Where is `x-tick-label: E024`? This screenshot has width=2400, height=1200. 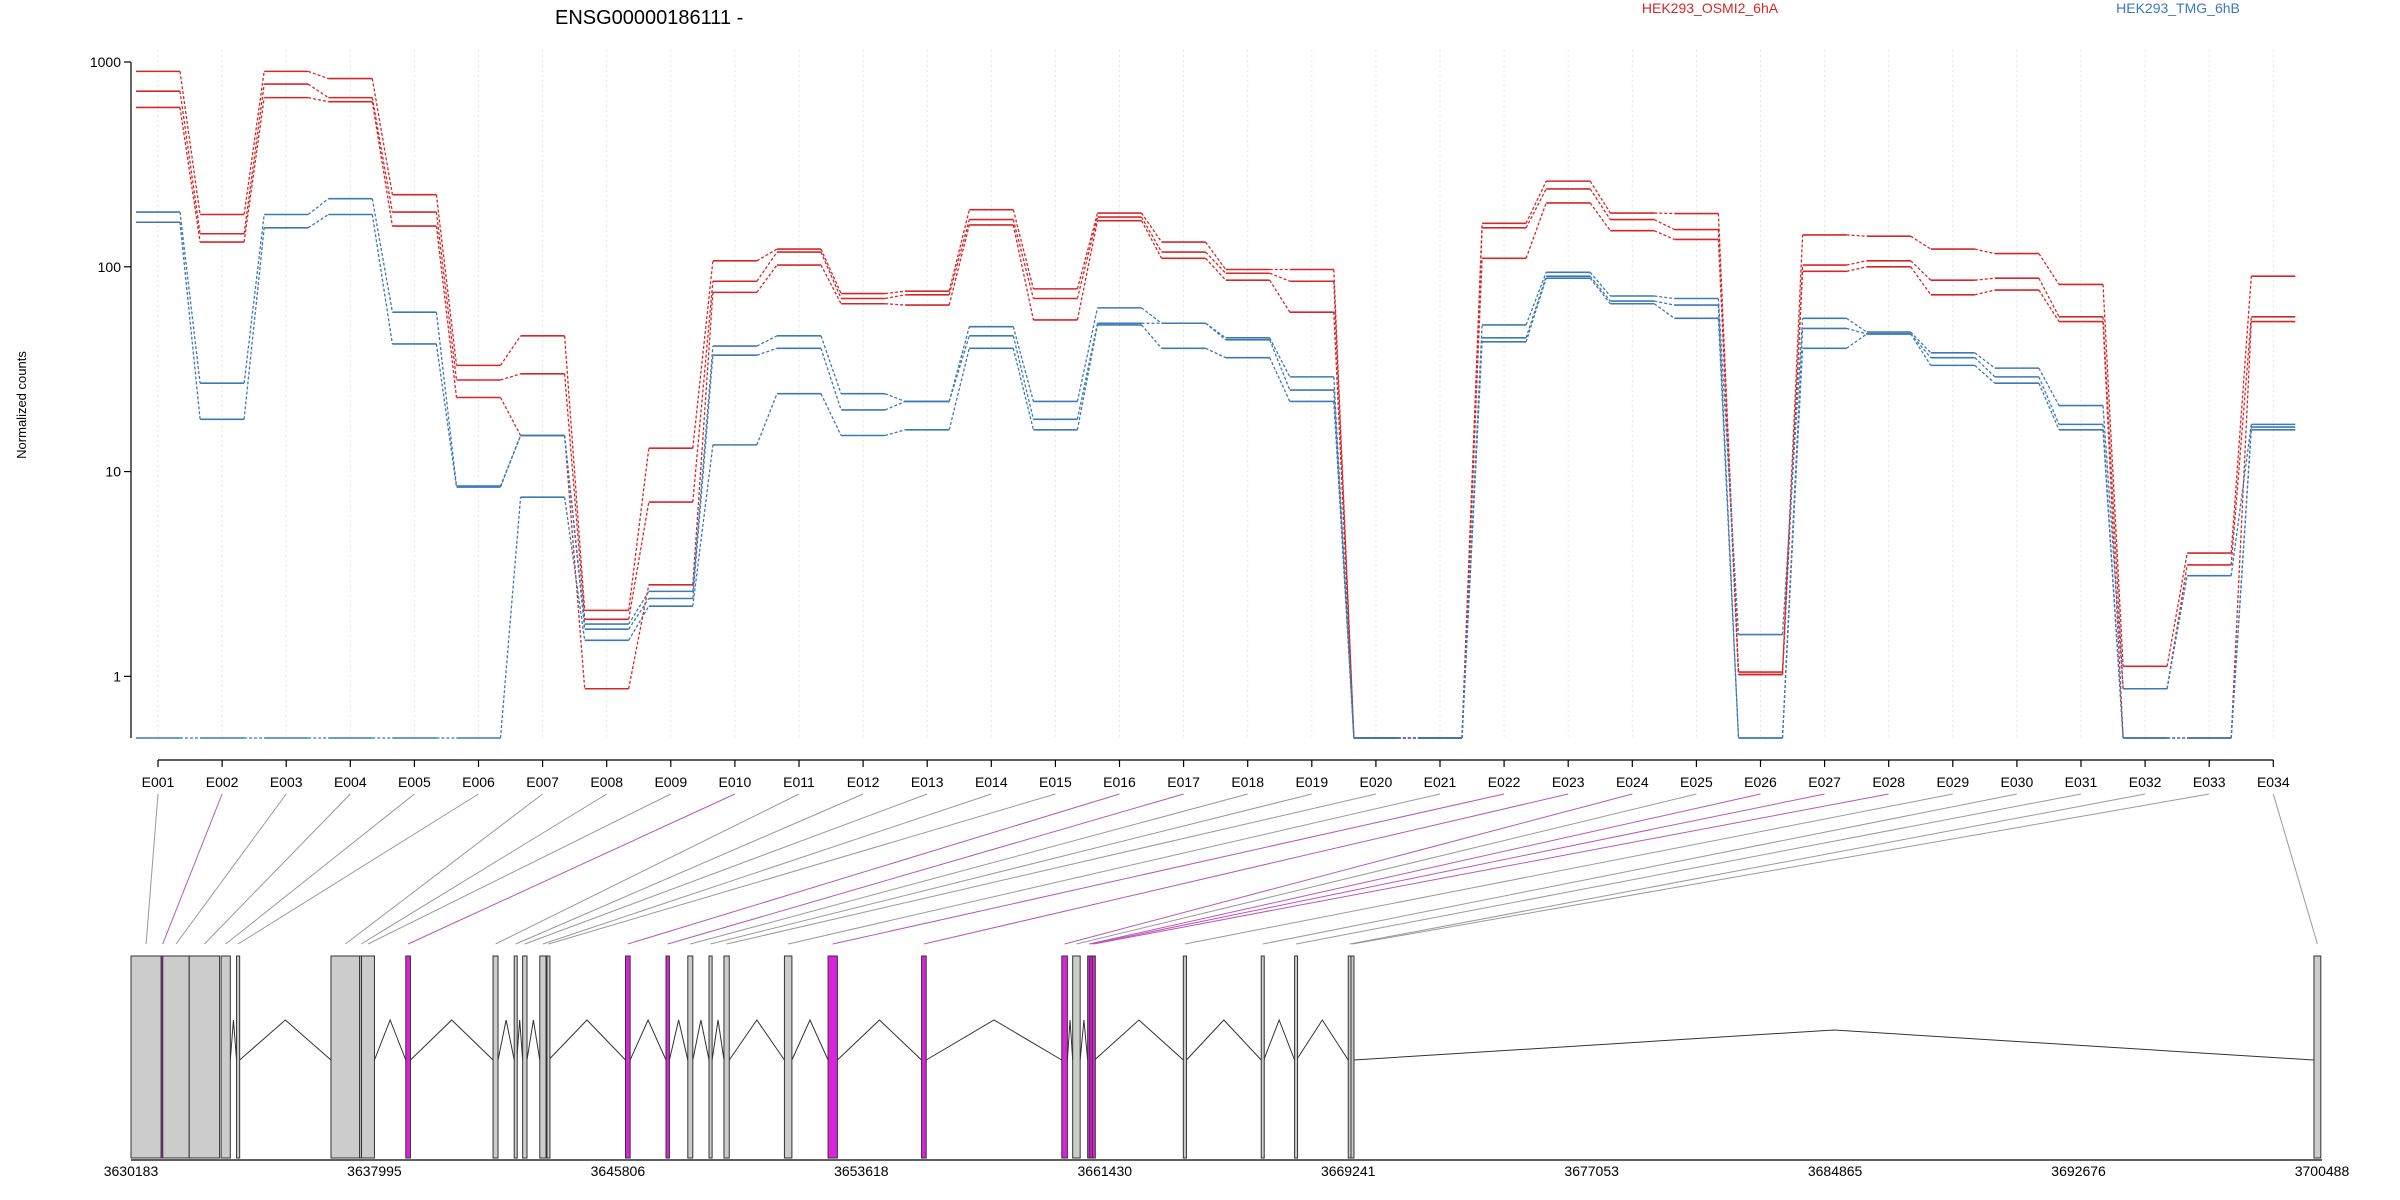
x-tick-label: E024 is located at coordinates (1632, 782).